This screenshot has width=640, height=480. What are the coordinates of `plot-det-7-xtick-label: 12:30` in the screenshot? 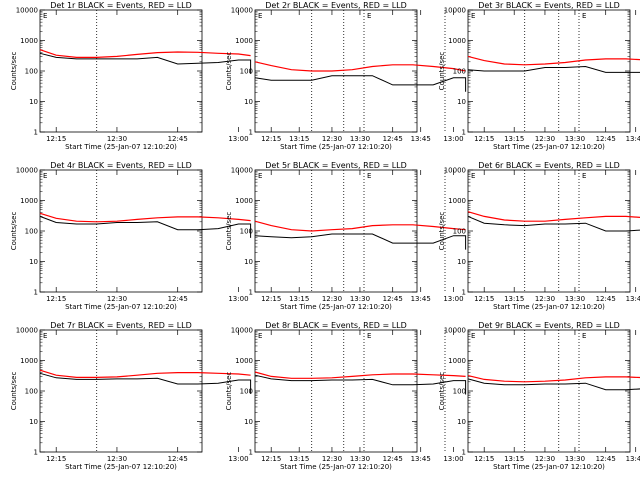 It's located at (117, 459).